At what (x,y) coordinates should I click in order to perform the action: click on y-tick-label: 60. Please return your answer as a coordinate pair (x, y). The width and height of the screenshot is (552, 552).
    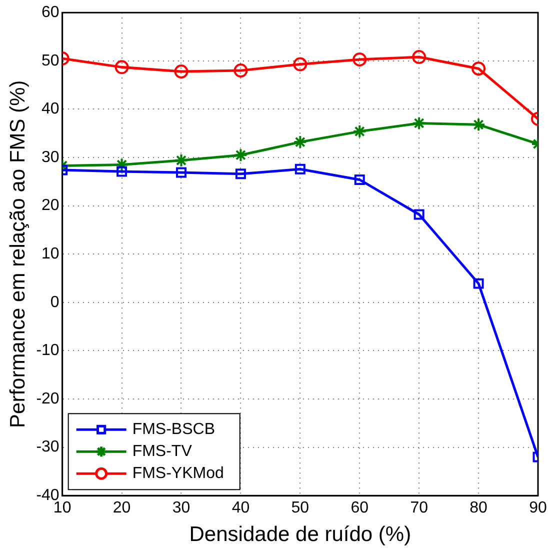
    Looking at the image, I should click on (51, 13).